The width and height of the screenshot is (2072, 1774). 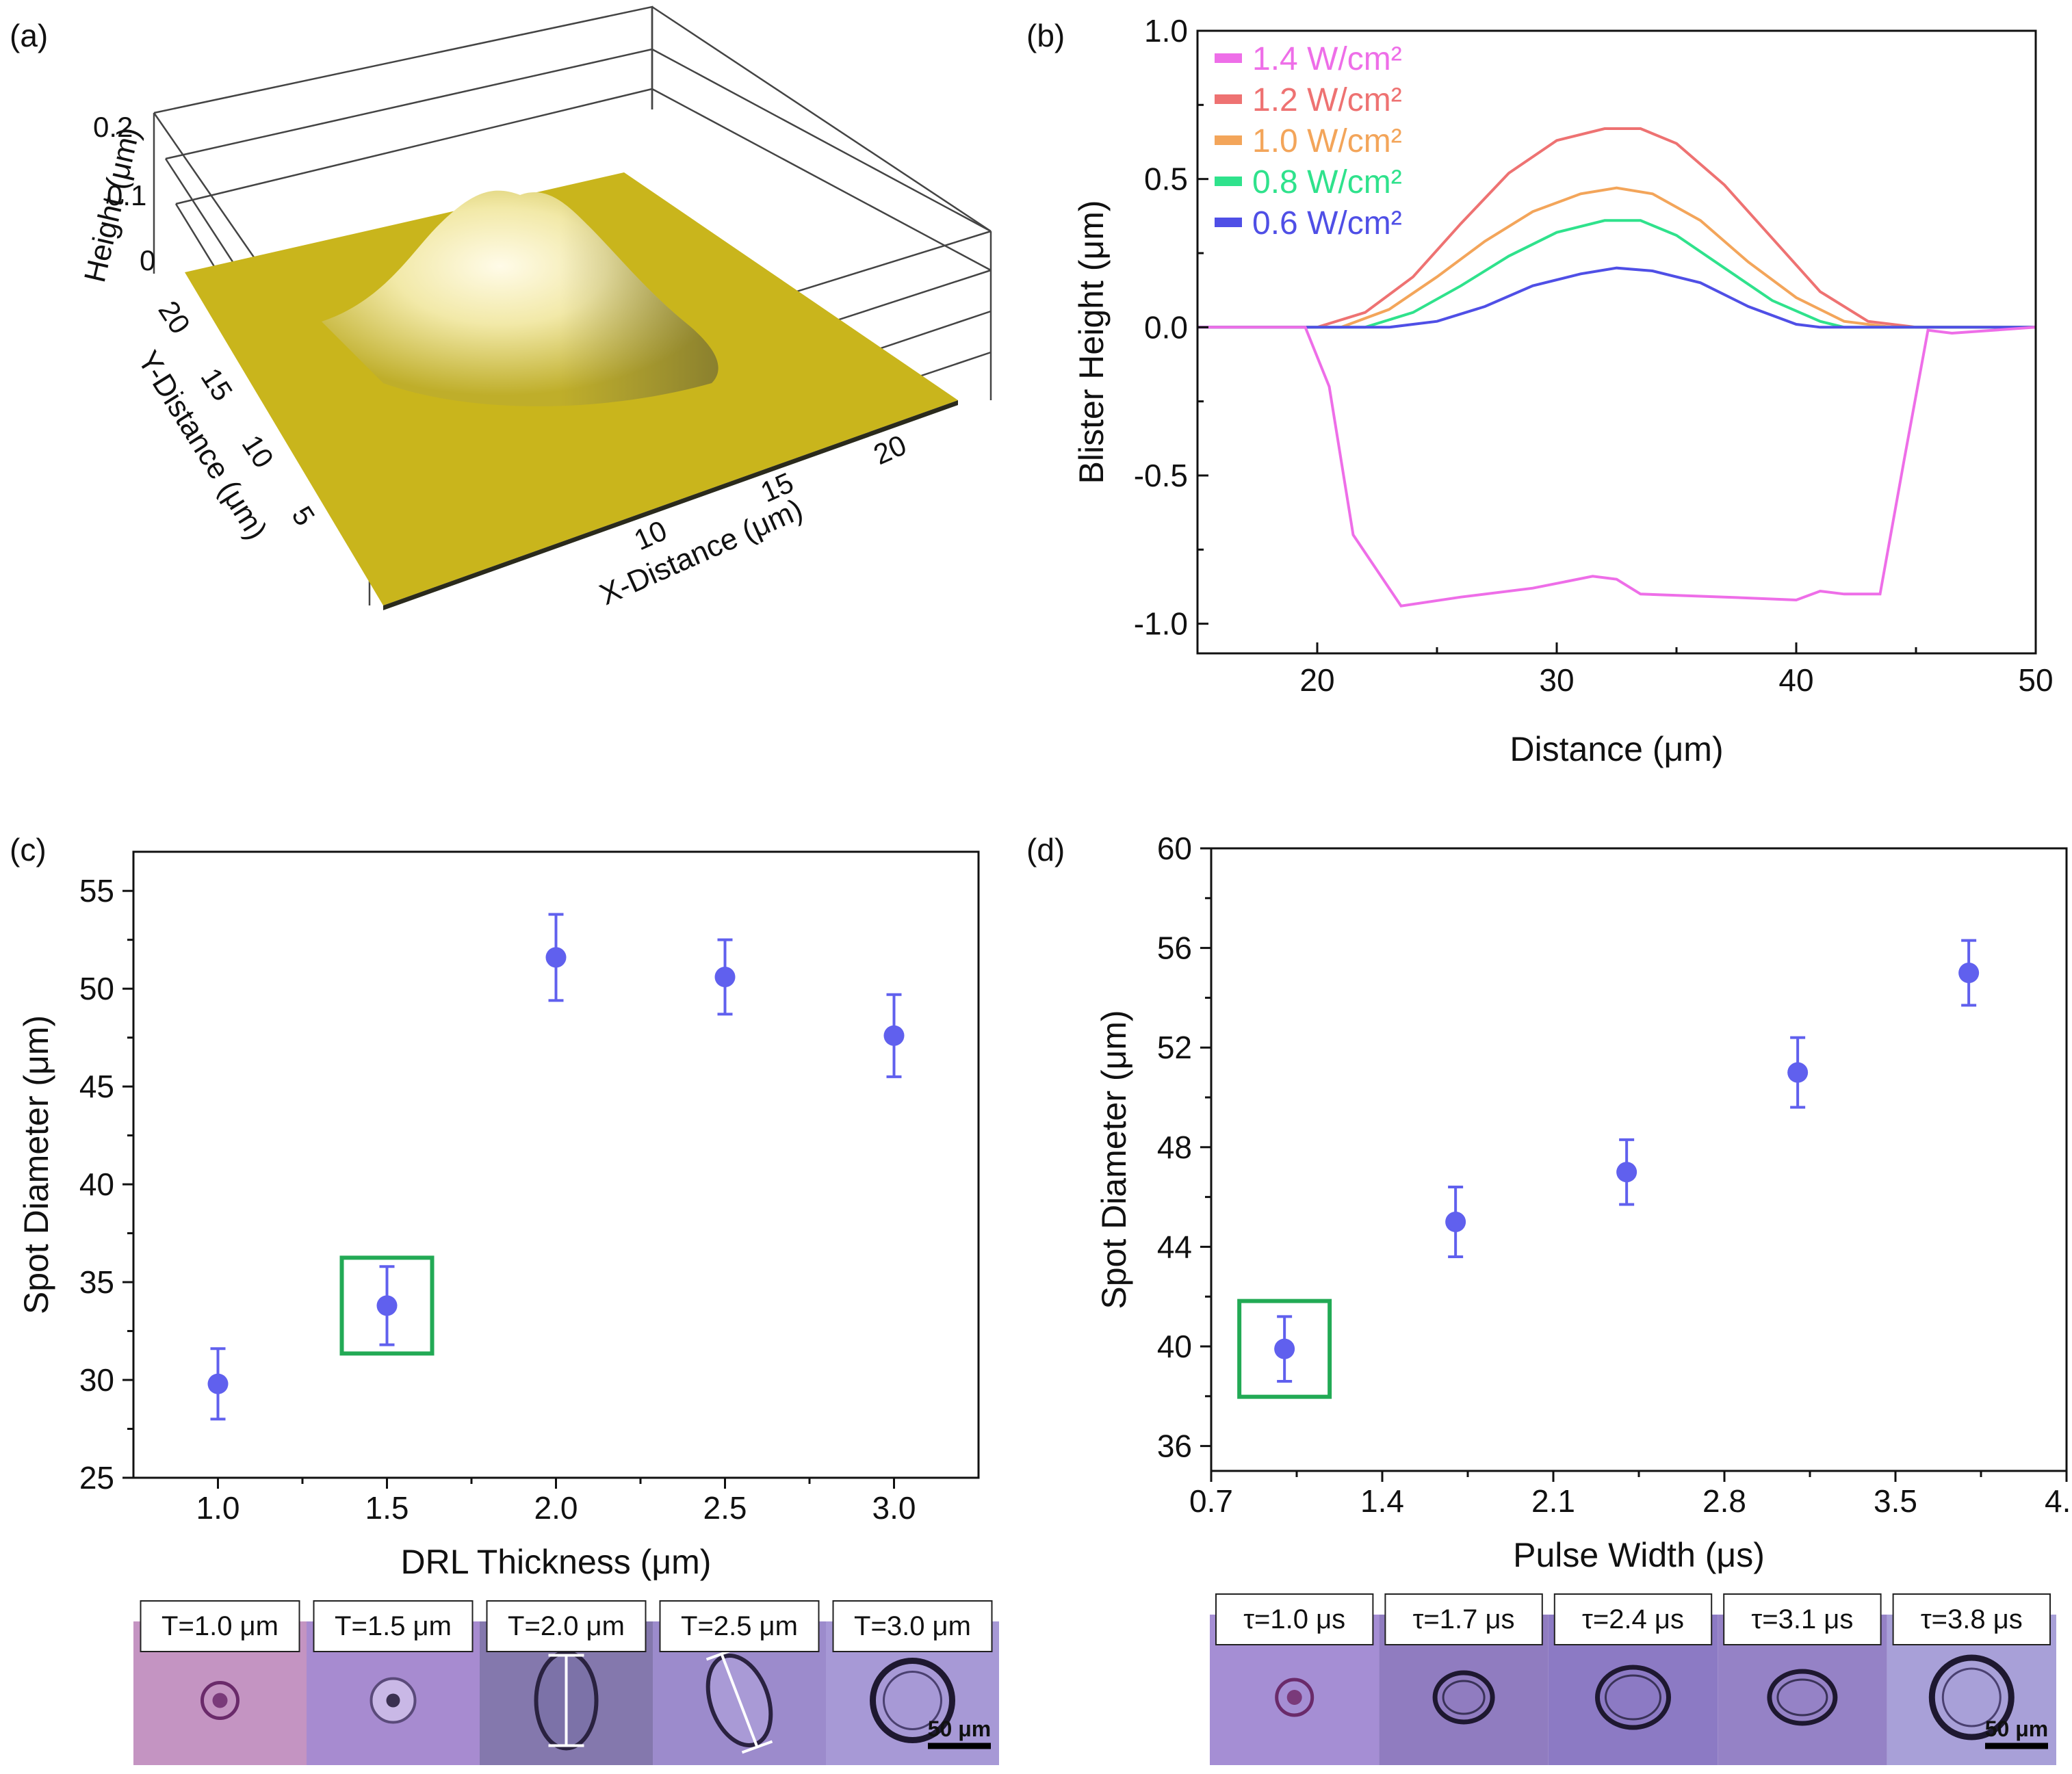 What do you see at coordinates (912, 1626) in the screenshot?
I see `thumbnail-label-4: T=3.0 μm` at bounding box center [912, 1626].